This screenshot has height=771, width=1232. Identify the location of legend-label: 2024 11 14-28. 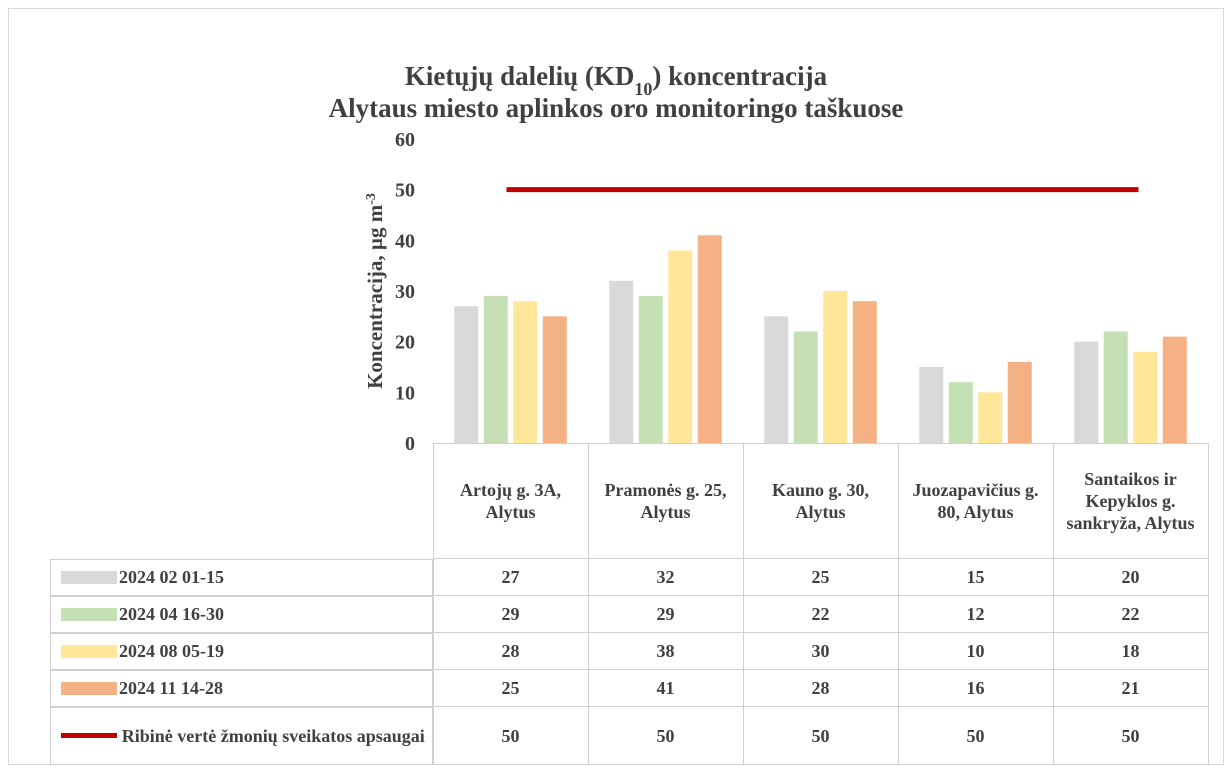
(171, 688).